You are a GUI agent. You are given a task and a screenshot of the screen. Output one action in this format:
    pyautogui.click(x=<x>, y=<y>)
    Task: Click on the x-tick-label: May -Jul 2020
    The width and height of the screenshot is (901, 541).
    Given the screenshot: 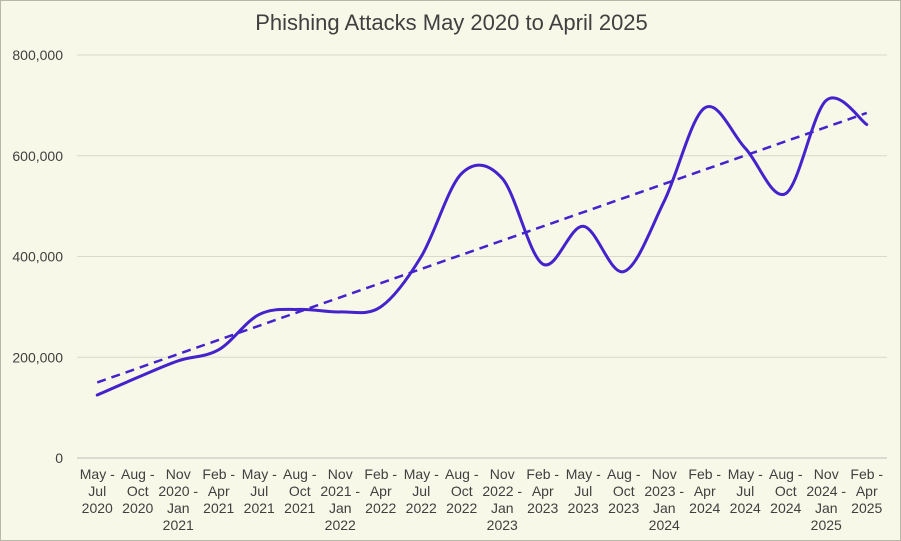 What is the action you would take?
    pyautogui.click(x=97, y=491)
    